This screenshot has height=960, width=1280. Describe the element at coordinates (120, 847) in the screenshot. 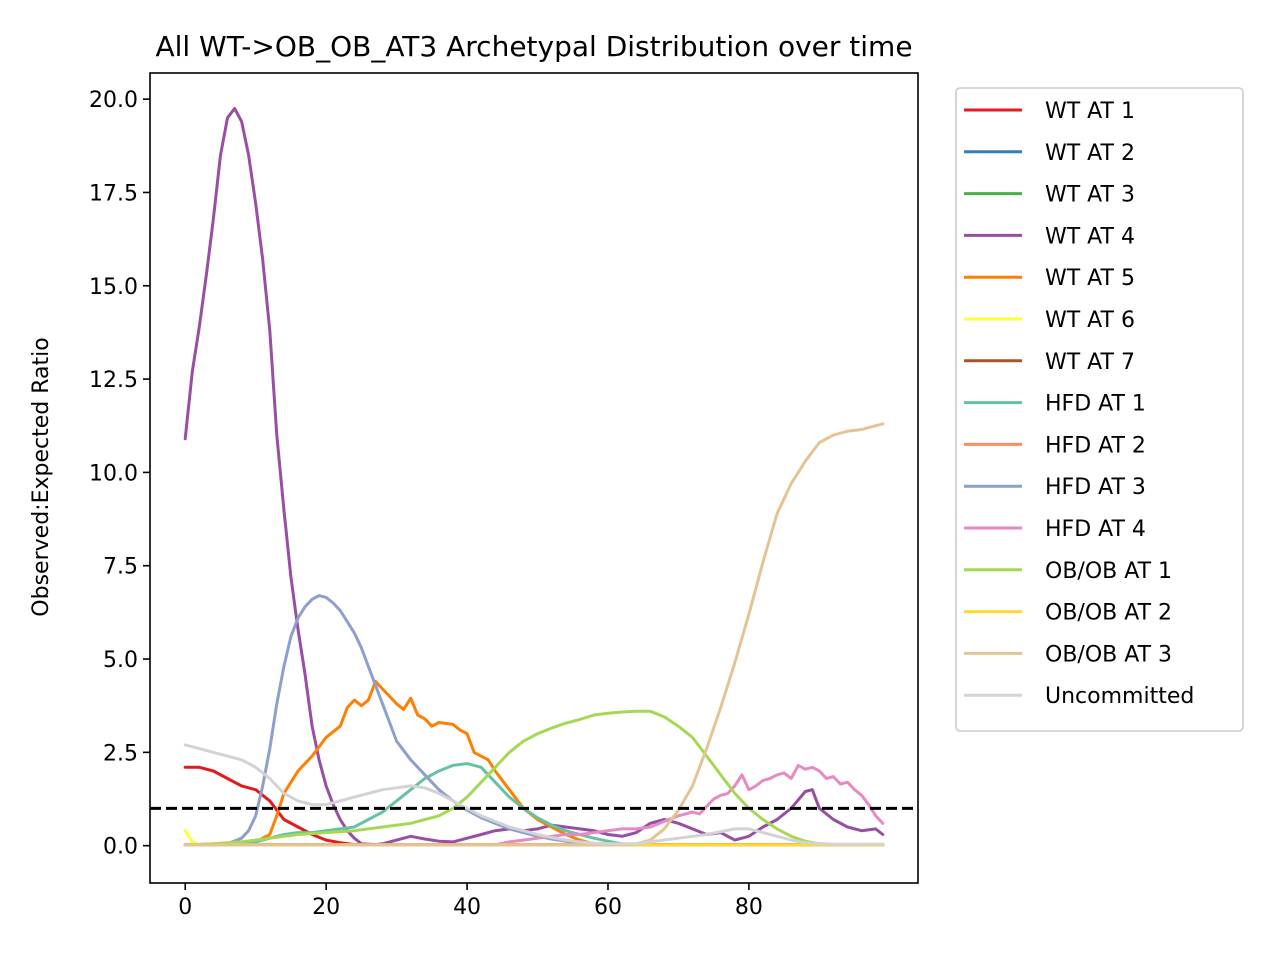

I see `y-tick-label: 0.0` at that location.